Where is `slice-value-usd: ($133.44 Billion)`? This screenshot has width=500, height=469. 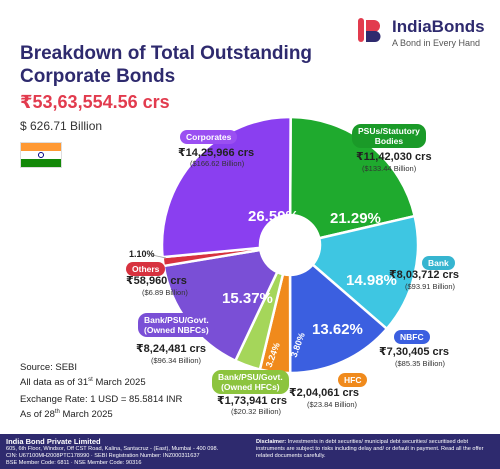
slice-value-usd: ($133.44 Billion) is located at coordinates (389, 168).